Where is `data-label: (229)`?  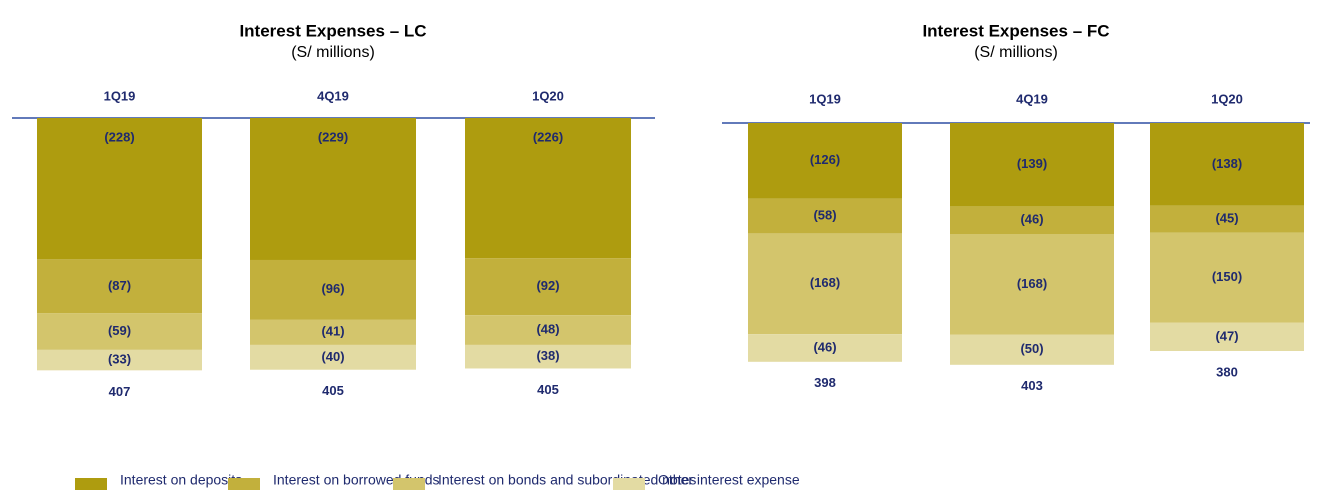 data-label: (229) is located at coordinates (333, 136).